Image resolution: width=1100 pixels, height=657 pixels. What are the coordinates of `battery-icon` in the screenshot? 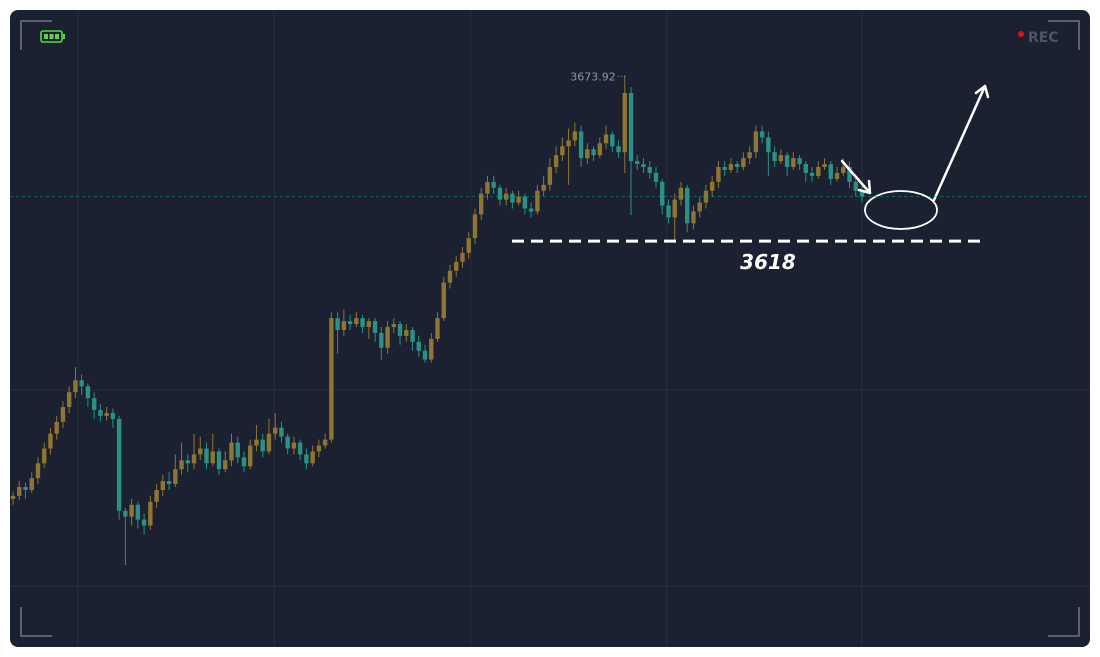 It's located at (52, 36).